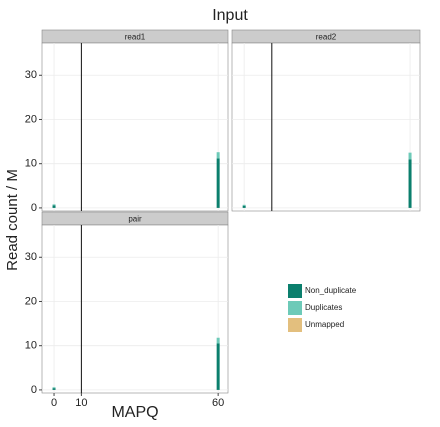 The height and width of the screenshot is (427, 440). Describe the element at coordinates (12, 220) in the screenshot. I see `y-axis-label: Read count / M` at that location.